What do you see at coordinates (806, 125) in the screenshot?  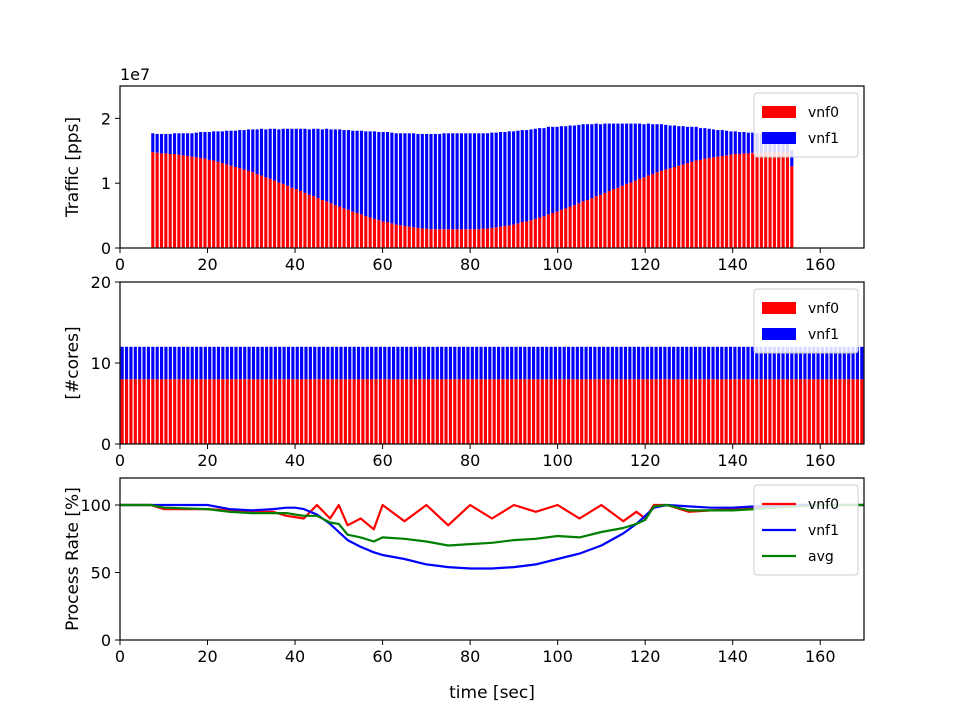 I see `legend: vnf0 vnf1` at bounding box center [806, 125].